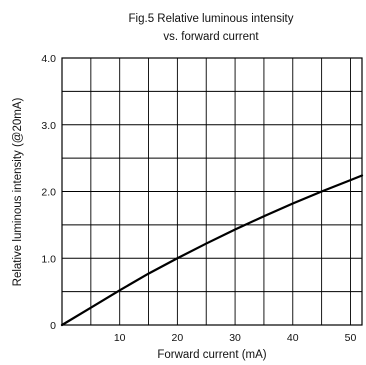 The image size is (366, 365). What do you see at coordinates (48, 259) in the screenshot?
I see `y-tick-label-1: 1.0` at bounding box center [48, 259].